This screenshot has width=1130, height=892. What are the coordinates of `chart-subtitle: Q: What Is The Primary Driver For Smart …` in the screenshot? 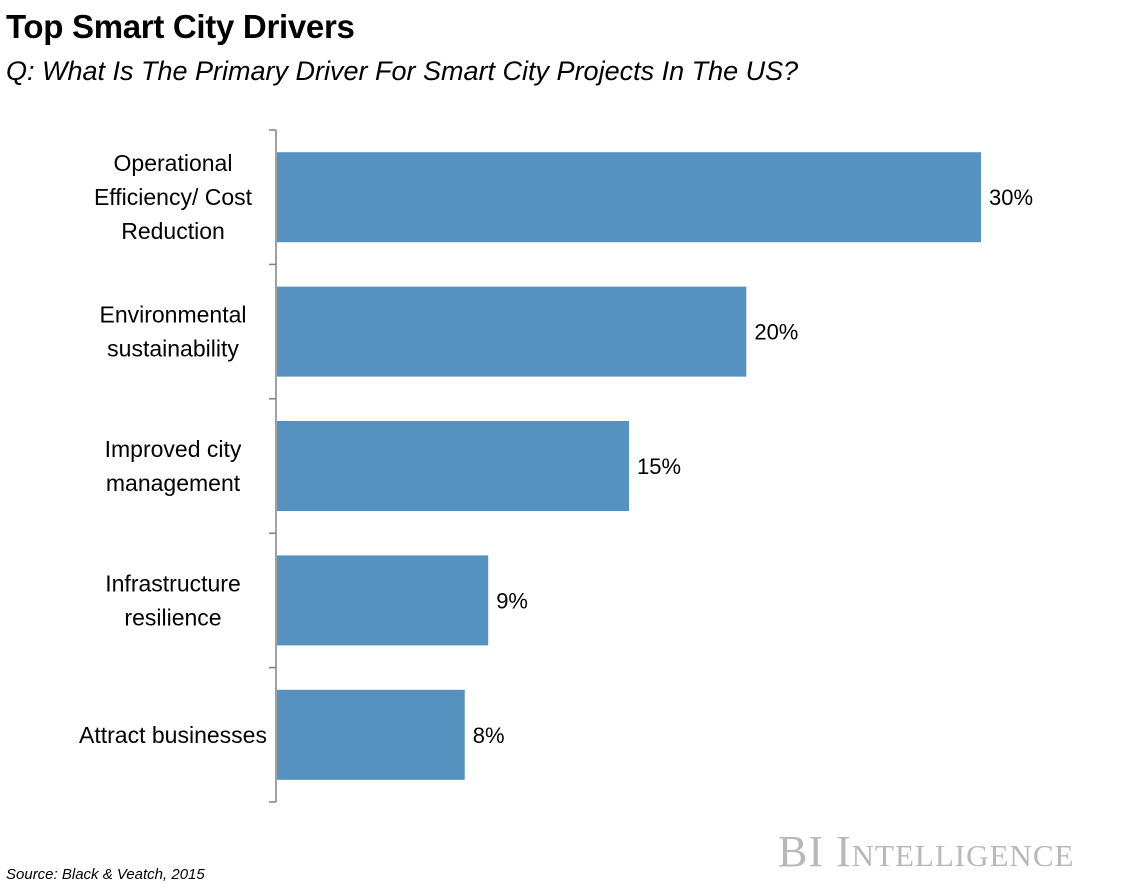 It's located at (402, 71).